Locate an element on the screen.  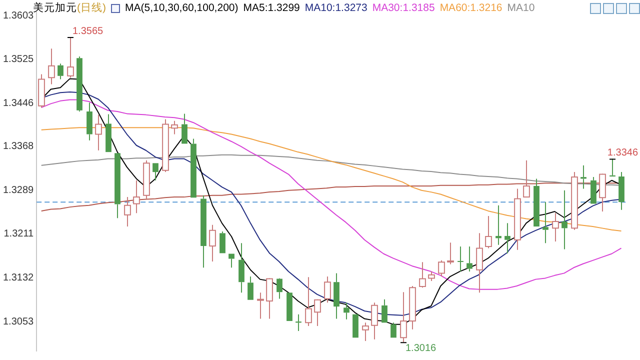
annotation: 1.3016 is located at coordinates (421, 348).